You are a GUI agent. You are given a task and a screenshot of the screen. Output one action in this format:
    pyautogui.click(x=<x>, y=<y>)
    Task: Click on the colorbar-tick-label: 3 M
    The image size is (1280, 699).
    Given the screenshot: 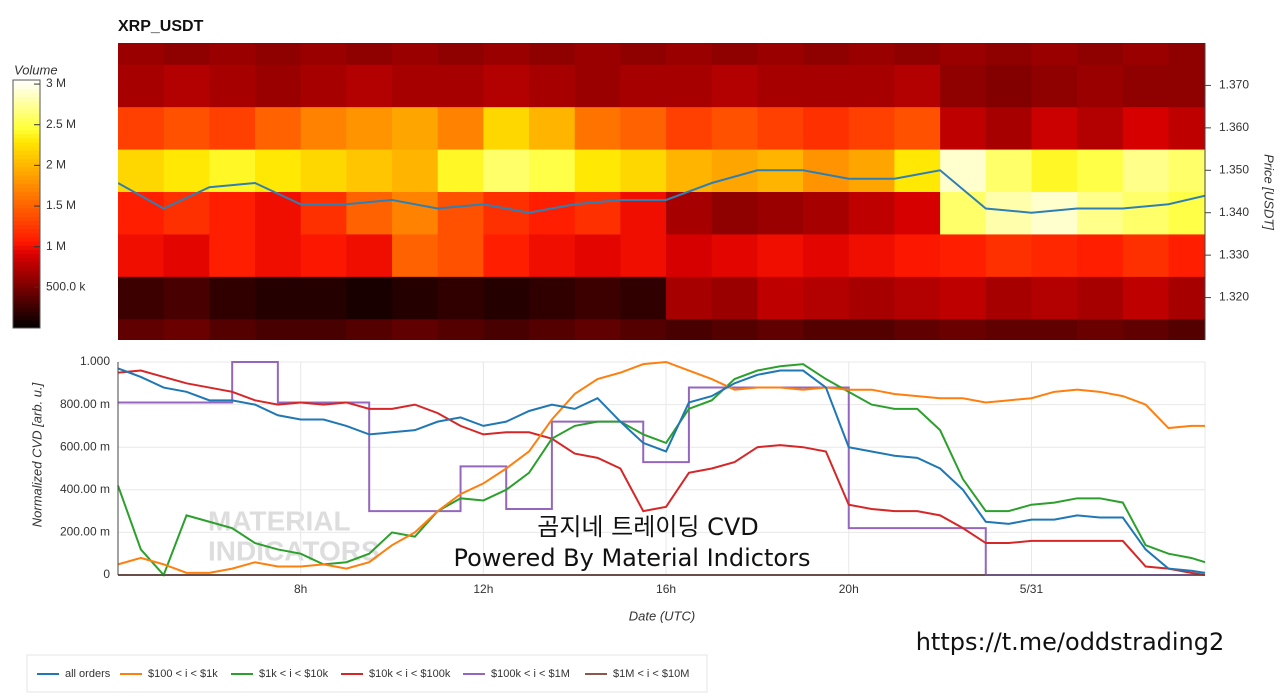 What is the action you would take?
    pyautogui.click(x=56, y=83)
    